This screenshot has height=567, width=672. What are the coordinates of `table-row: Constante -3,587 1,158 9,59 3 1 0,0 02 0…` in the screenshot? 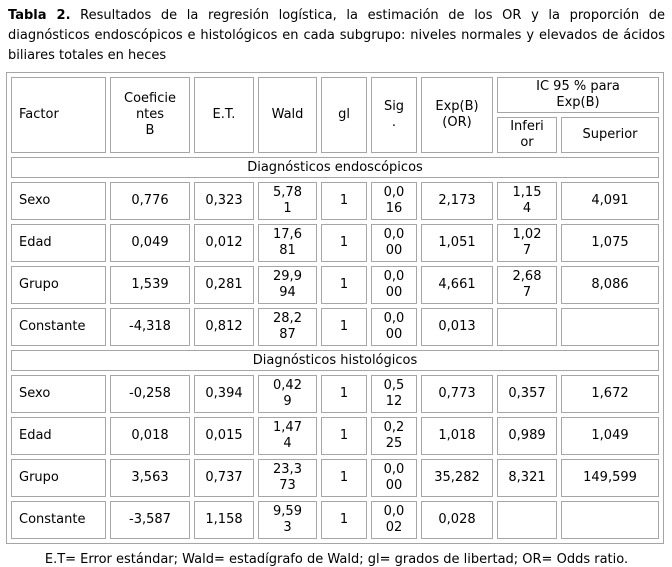 It's located at (335, 520).